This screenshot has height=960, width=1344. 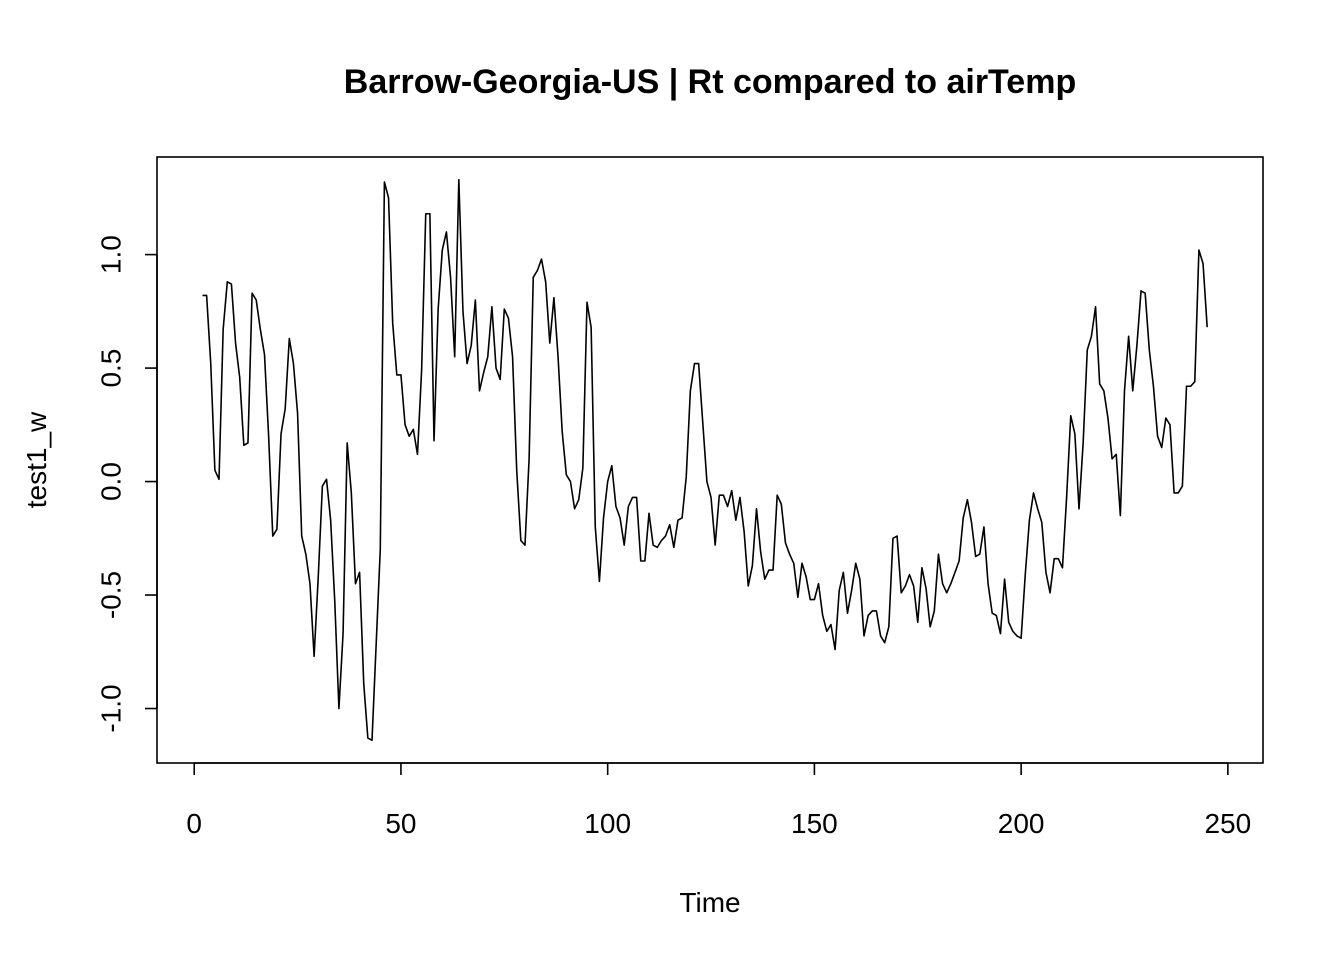 I want to click on y-axis: -1.0 -0.5 0.0 0.5 1.0, so click(x=126, y=484).